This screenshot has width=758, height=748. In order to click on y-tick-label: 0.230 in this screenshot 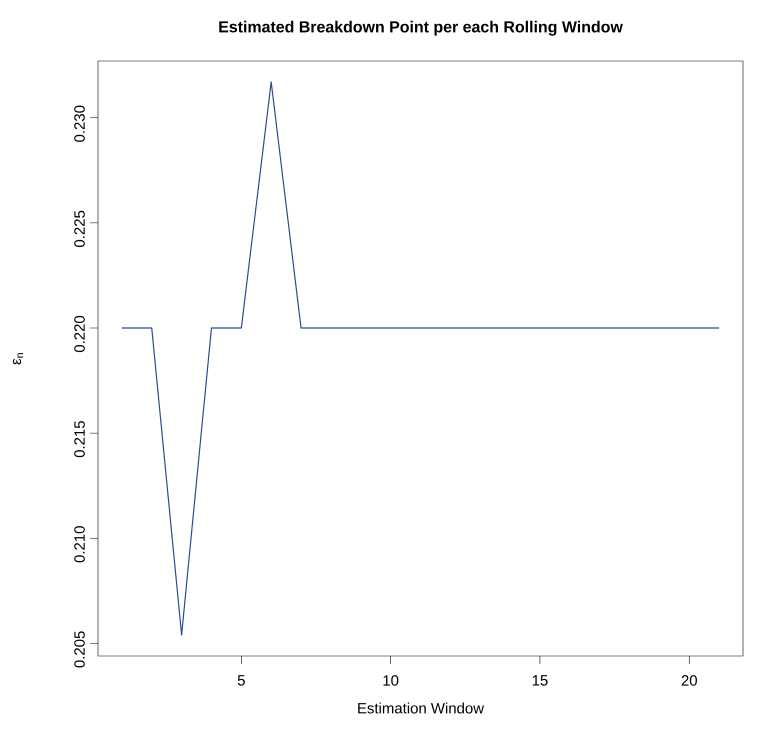, I will do `click(79, 124)`.